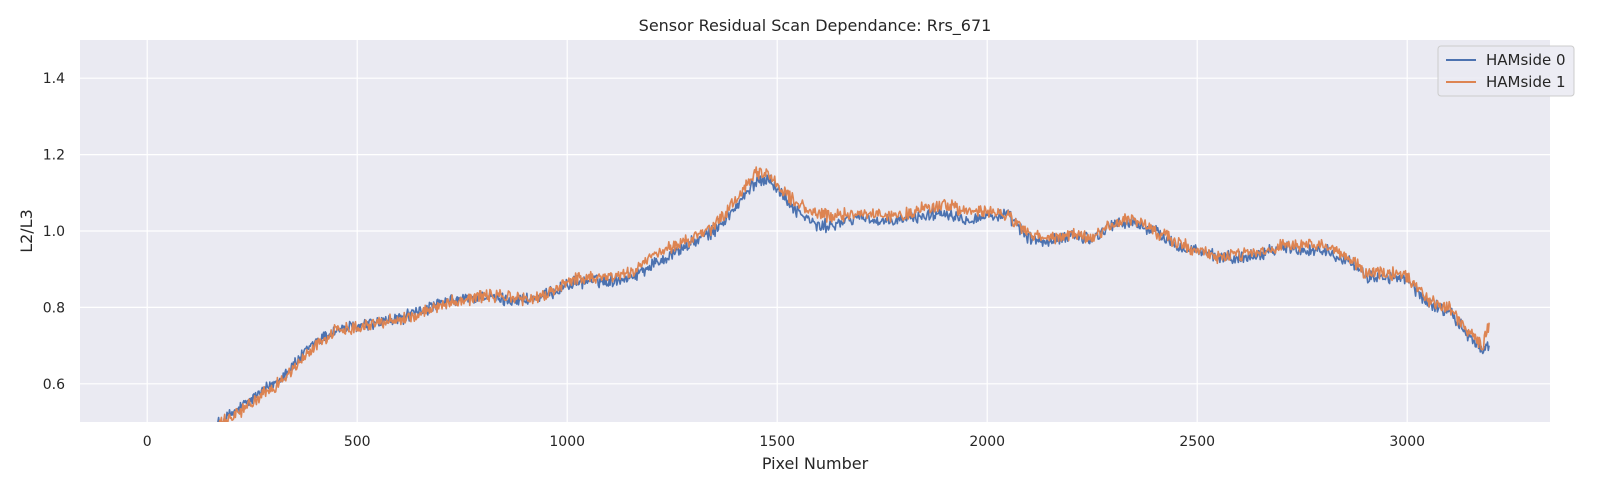 This screenshot has width=1600, height=500. What do you see at coordinates (26, 231) in the screenshot?
I see `y-axis-label: L2/L3` at bounding box center [26, 231].